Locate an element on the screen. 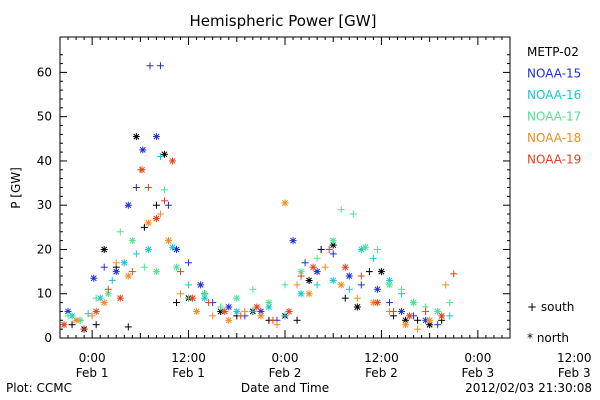 This screenshot has width=600, height=400. legend-entry: NOAA-19 is located at coordinates (554, 160).